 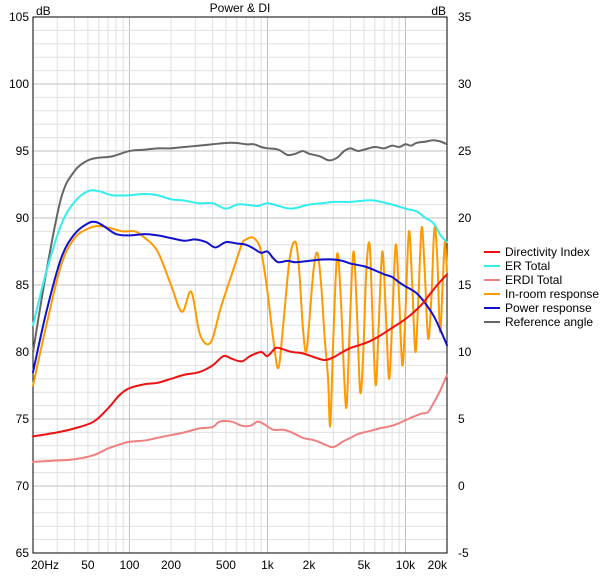 I want to click on x-tick-label: 200, so click(x=171, y=565).